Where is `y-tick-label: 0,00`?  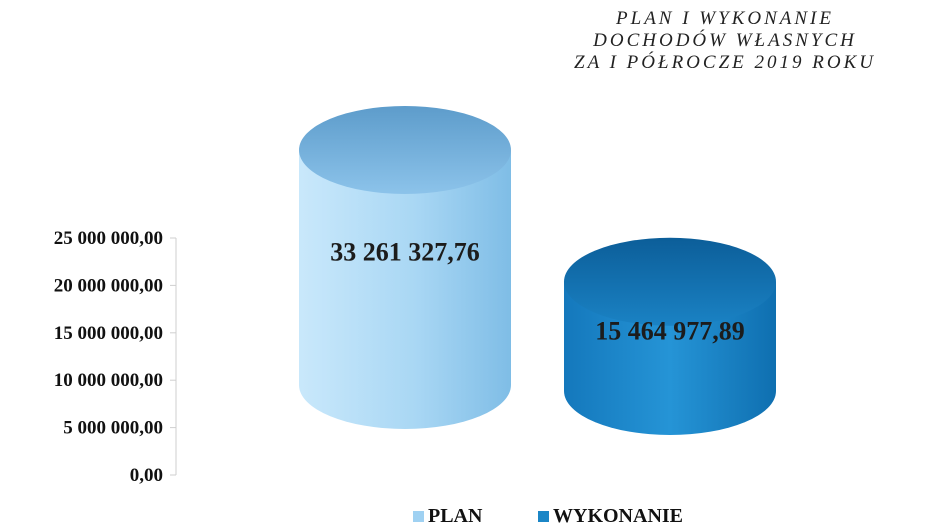 y-tick-label: 0,00 is located at coordinates (146, 475).